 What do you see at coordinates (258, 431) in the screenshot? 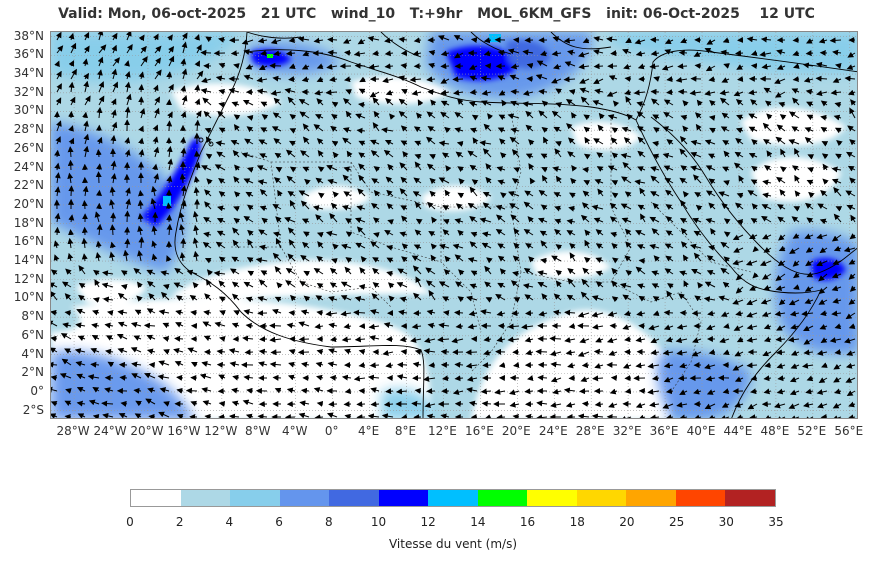
I see `longitude-label: 8°W` at bounding box center [258, 431].